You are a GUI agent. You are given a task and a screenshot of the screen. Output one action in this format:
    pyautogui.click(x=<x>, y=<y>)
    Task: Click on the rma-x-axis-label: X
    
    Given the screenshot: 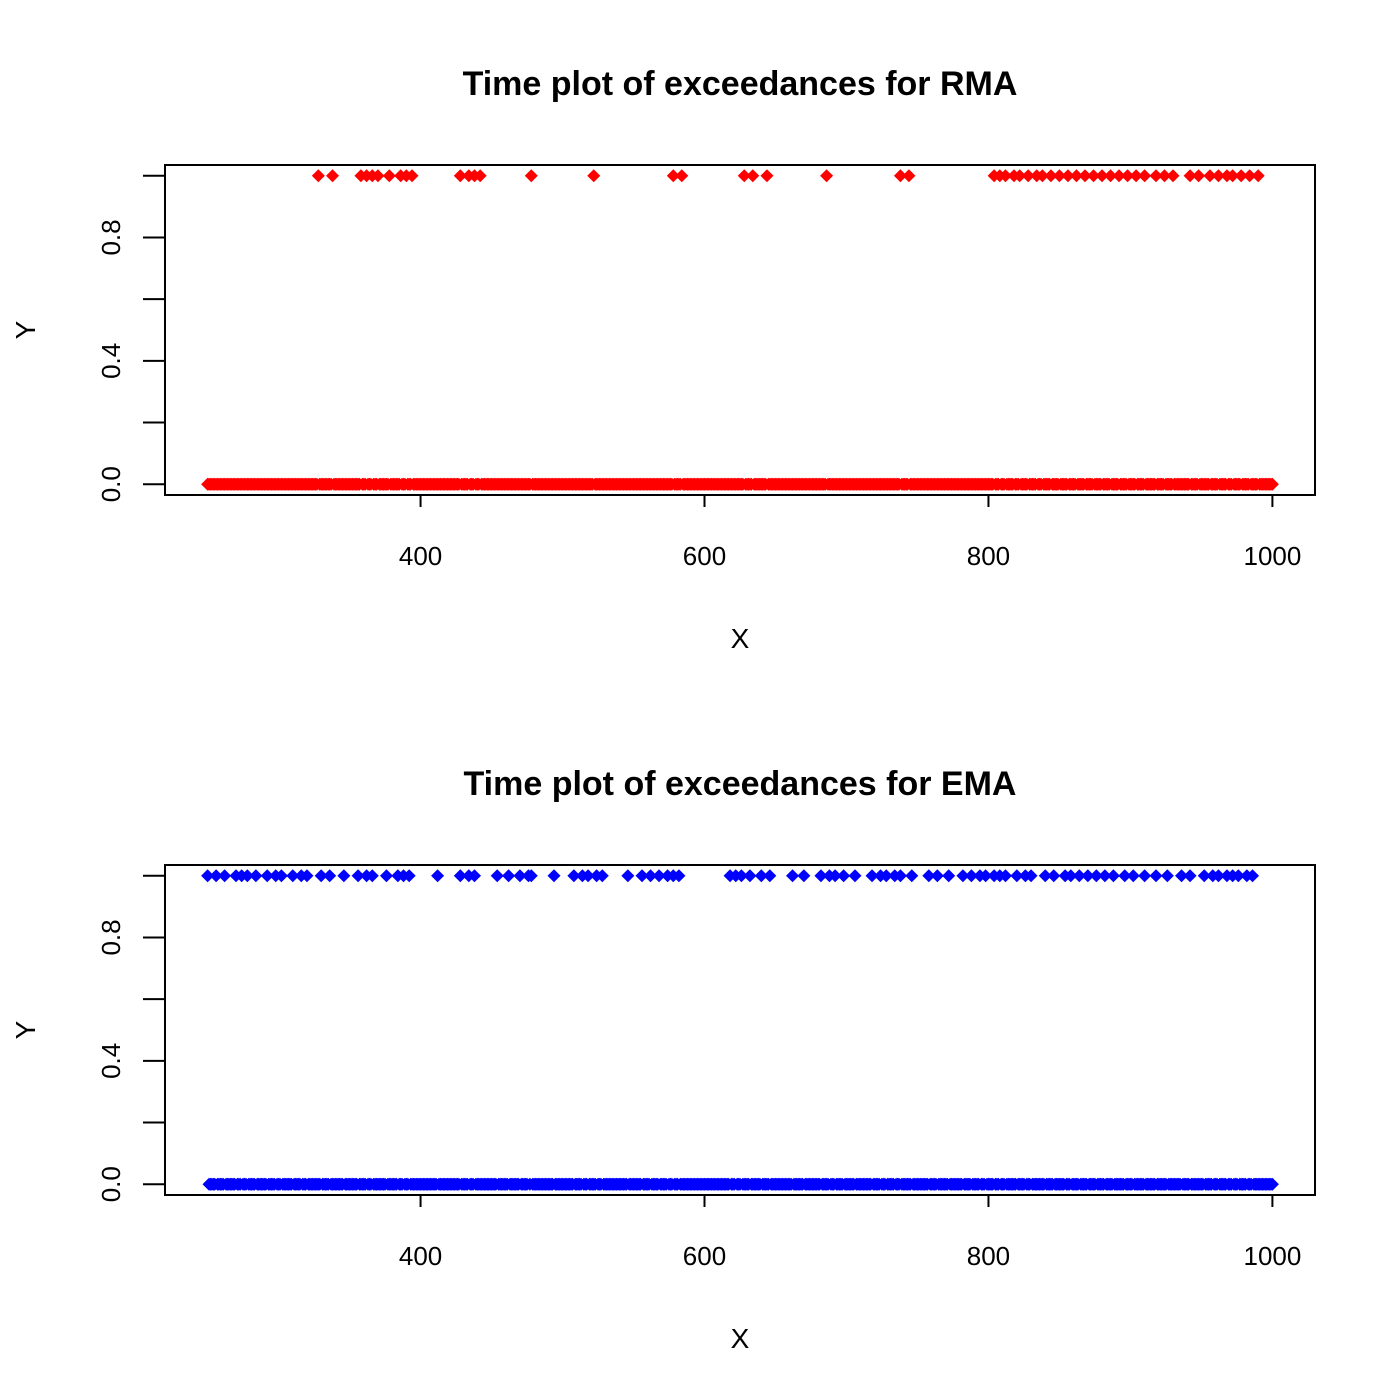 What is the action you would take?
    pyautogui.click(x=740, y=638)
    